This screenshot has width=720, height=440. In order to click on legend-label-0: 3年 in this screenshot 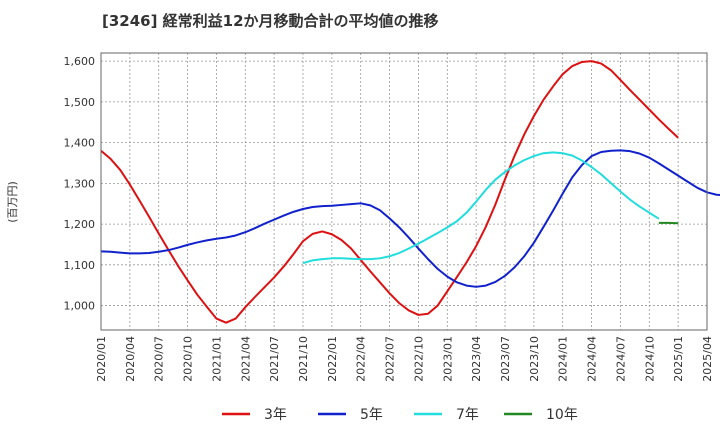, I will do `click(275, 415)`.